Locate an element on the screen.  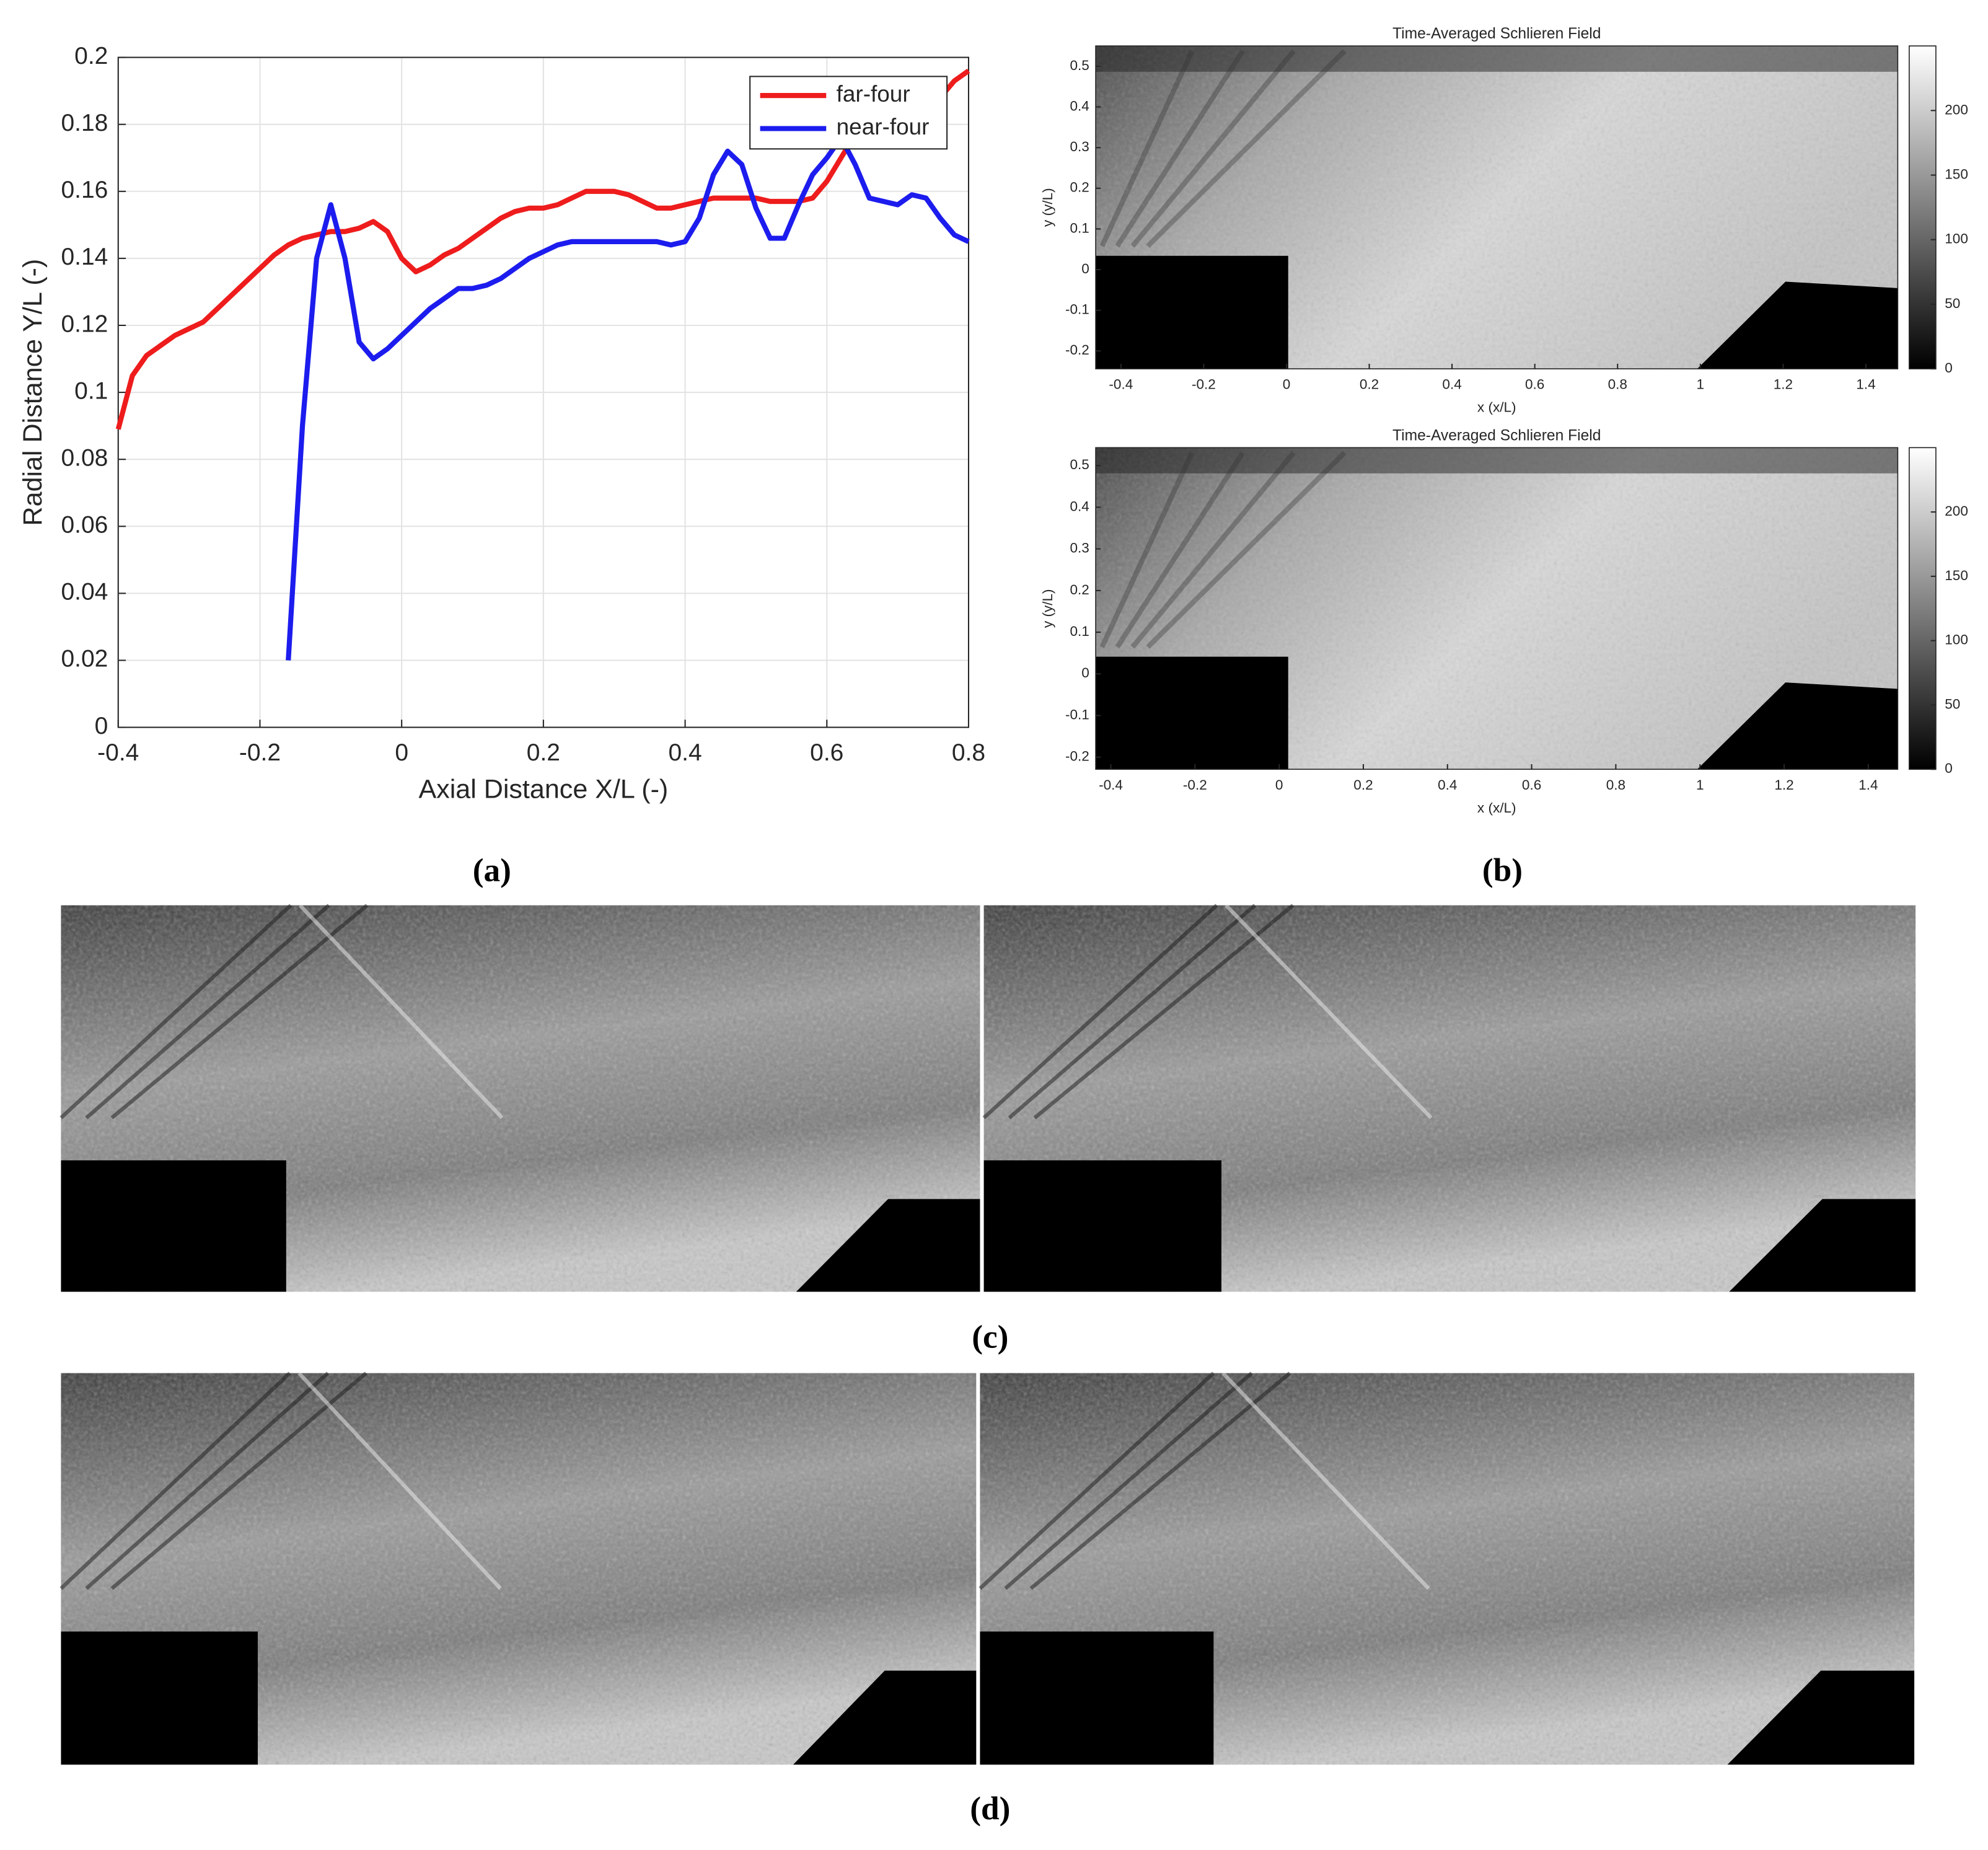
x-tick-label: 1 is located at coordinates (1700, 785).